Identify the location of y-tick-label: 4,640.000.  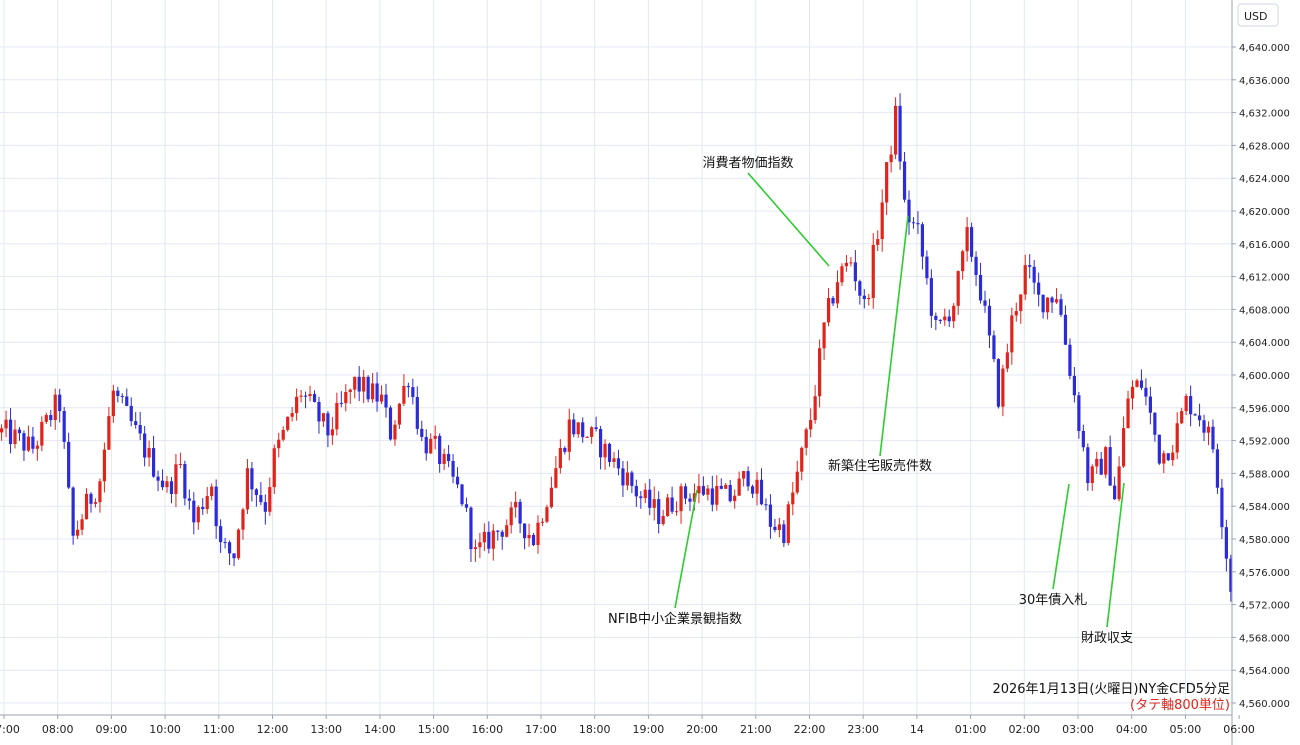
(1264, 48).